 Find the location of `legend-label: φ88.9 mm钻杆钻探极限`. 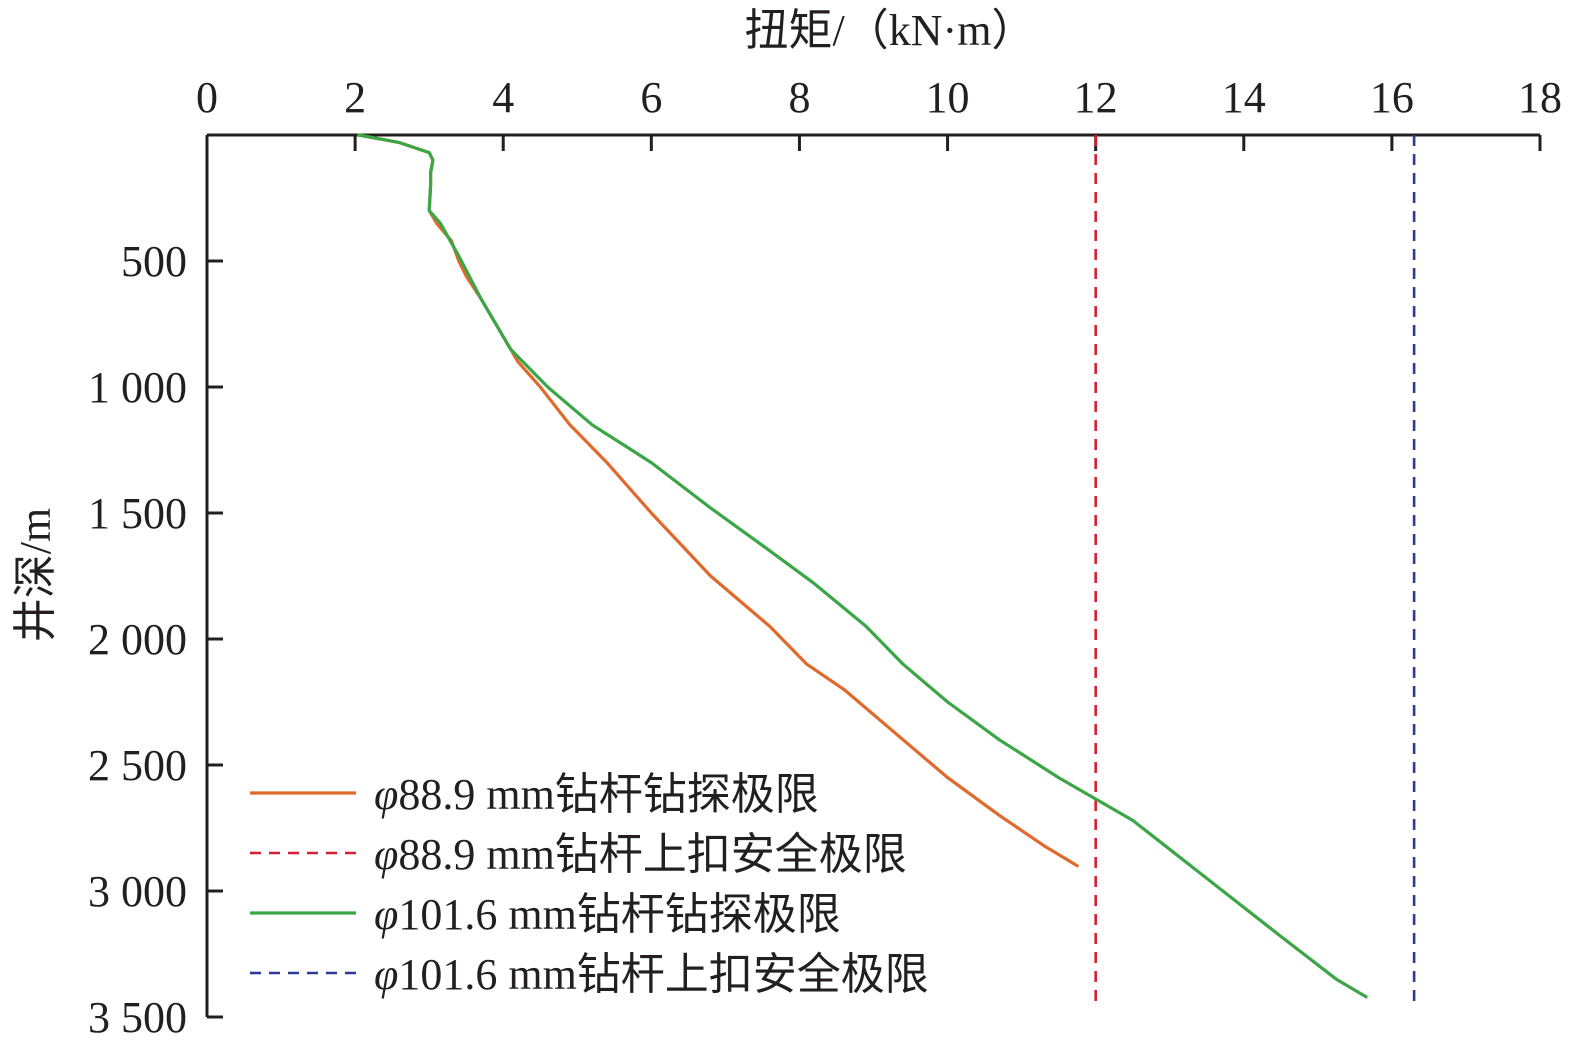

legend-label: φ88.9 mm钻杆钻探极限 is located at coordinates (596, 794).